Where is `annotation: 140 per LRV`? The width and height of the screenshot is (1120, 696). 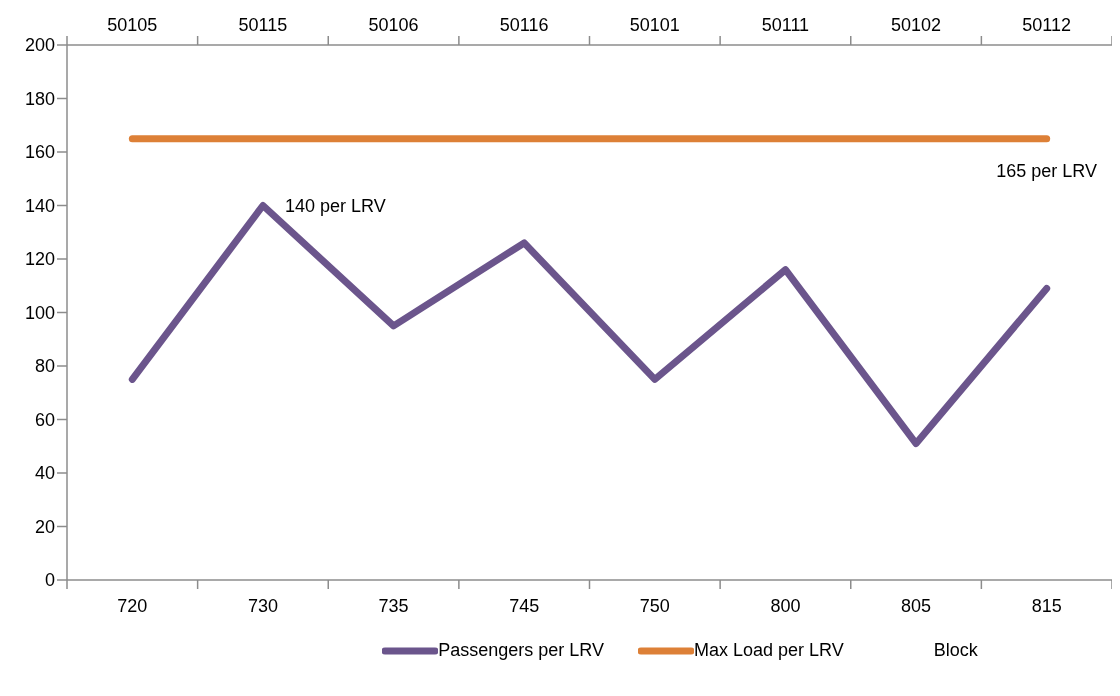
annotation: 140 per LRV is located at coordinates (335, 205).